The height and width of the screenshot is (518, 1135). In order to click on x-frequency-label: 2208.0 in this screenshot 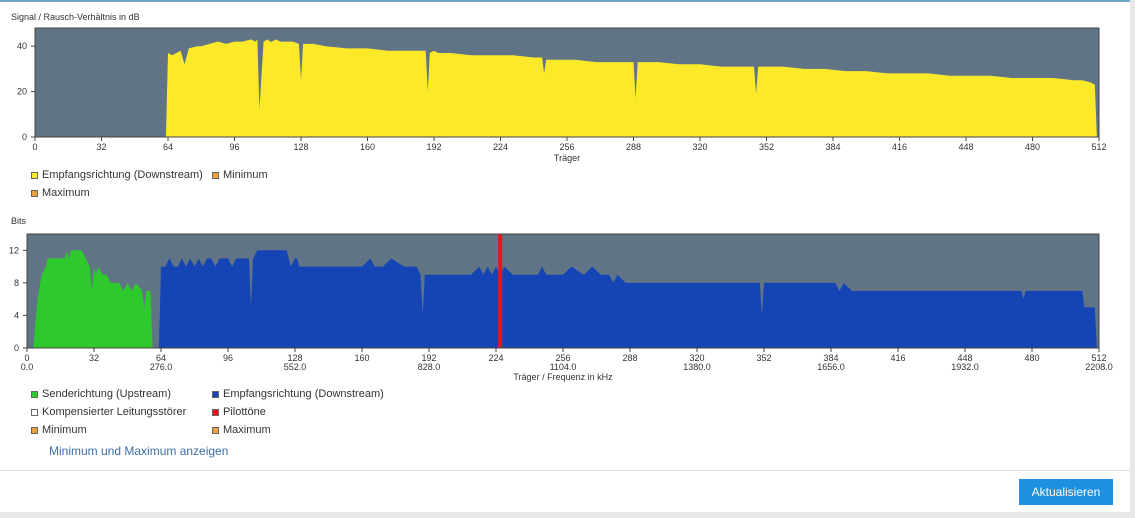, I will do `click(1099, 367)`.